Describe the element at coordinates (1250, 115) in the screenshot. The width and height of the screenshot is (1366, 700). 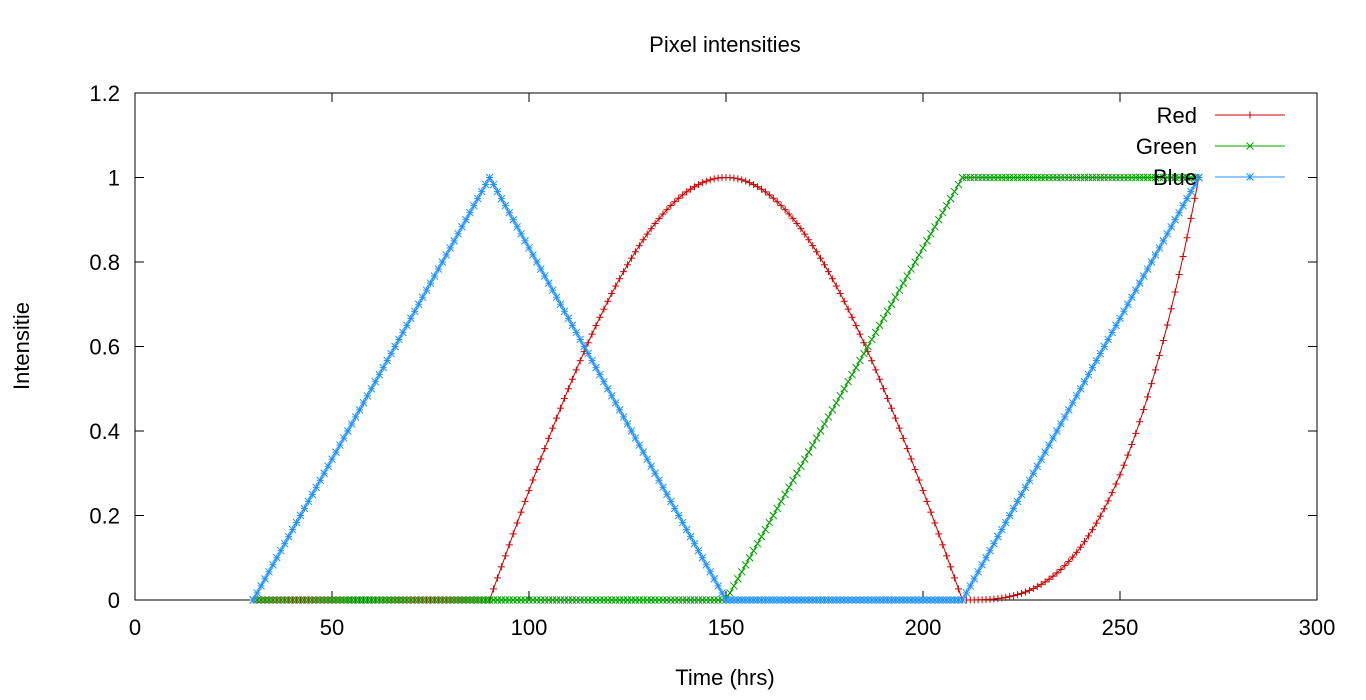
I see `legend-marker-red` at that location.